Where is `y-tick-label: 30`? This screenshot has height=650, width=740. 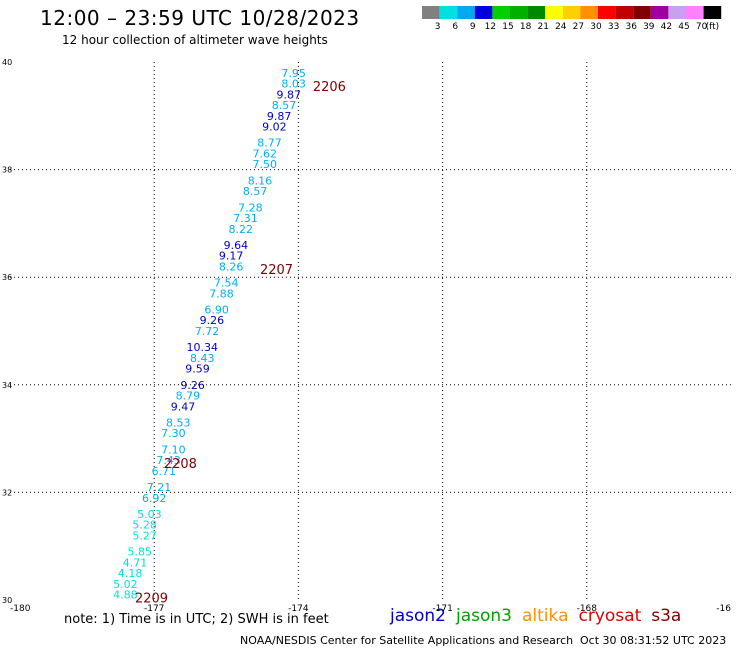
y-tick-label: 30 is located at coordinates (7, 600).